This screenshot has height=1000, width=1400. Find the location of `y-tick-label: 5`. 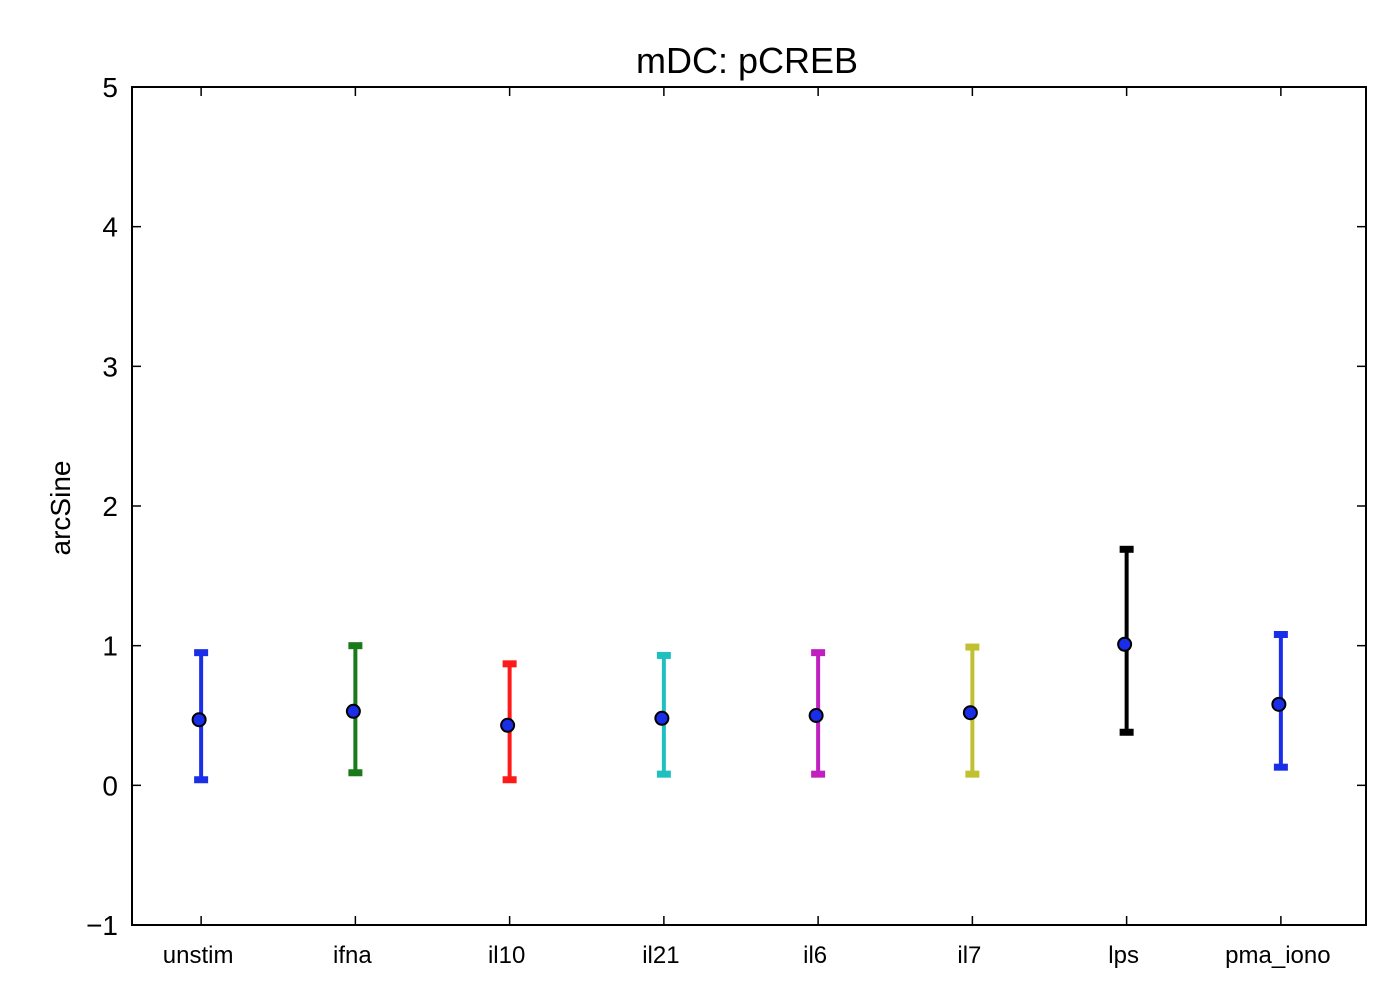

y-tick-label: 5 is located at coordinates (110, 87).